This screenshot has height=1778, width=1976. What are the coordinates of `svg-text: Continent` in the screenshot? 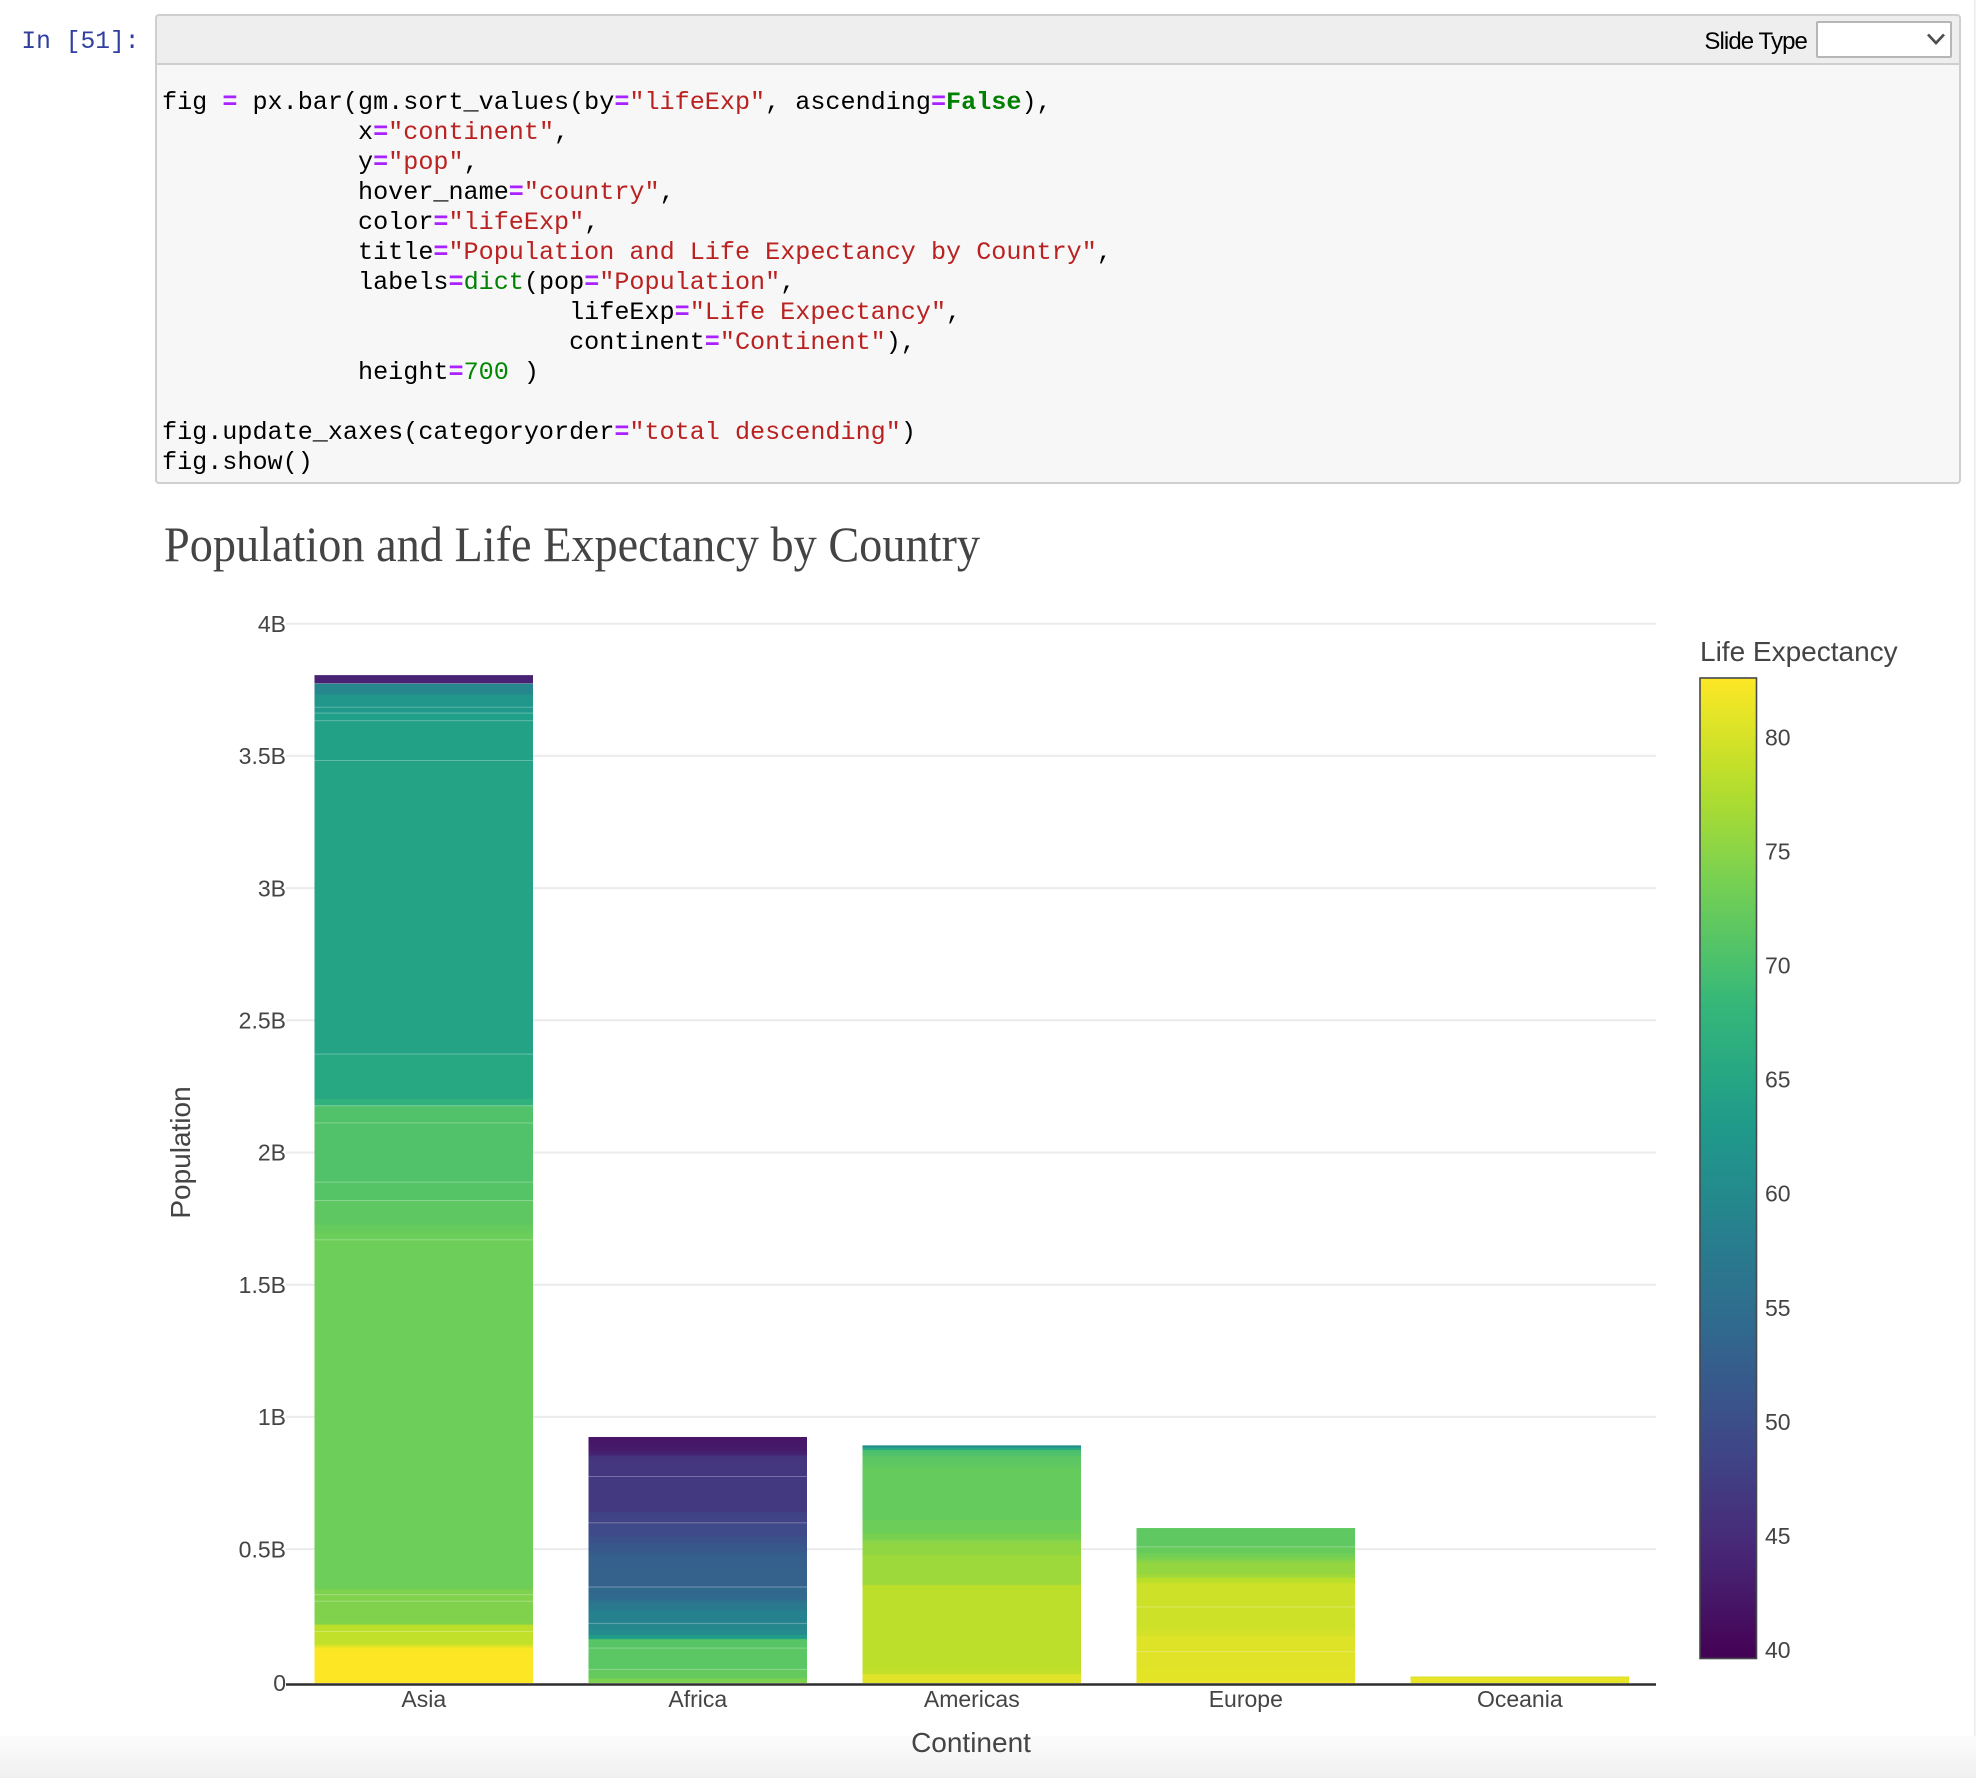 It's located at (971, 1742).